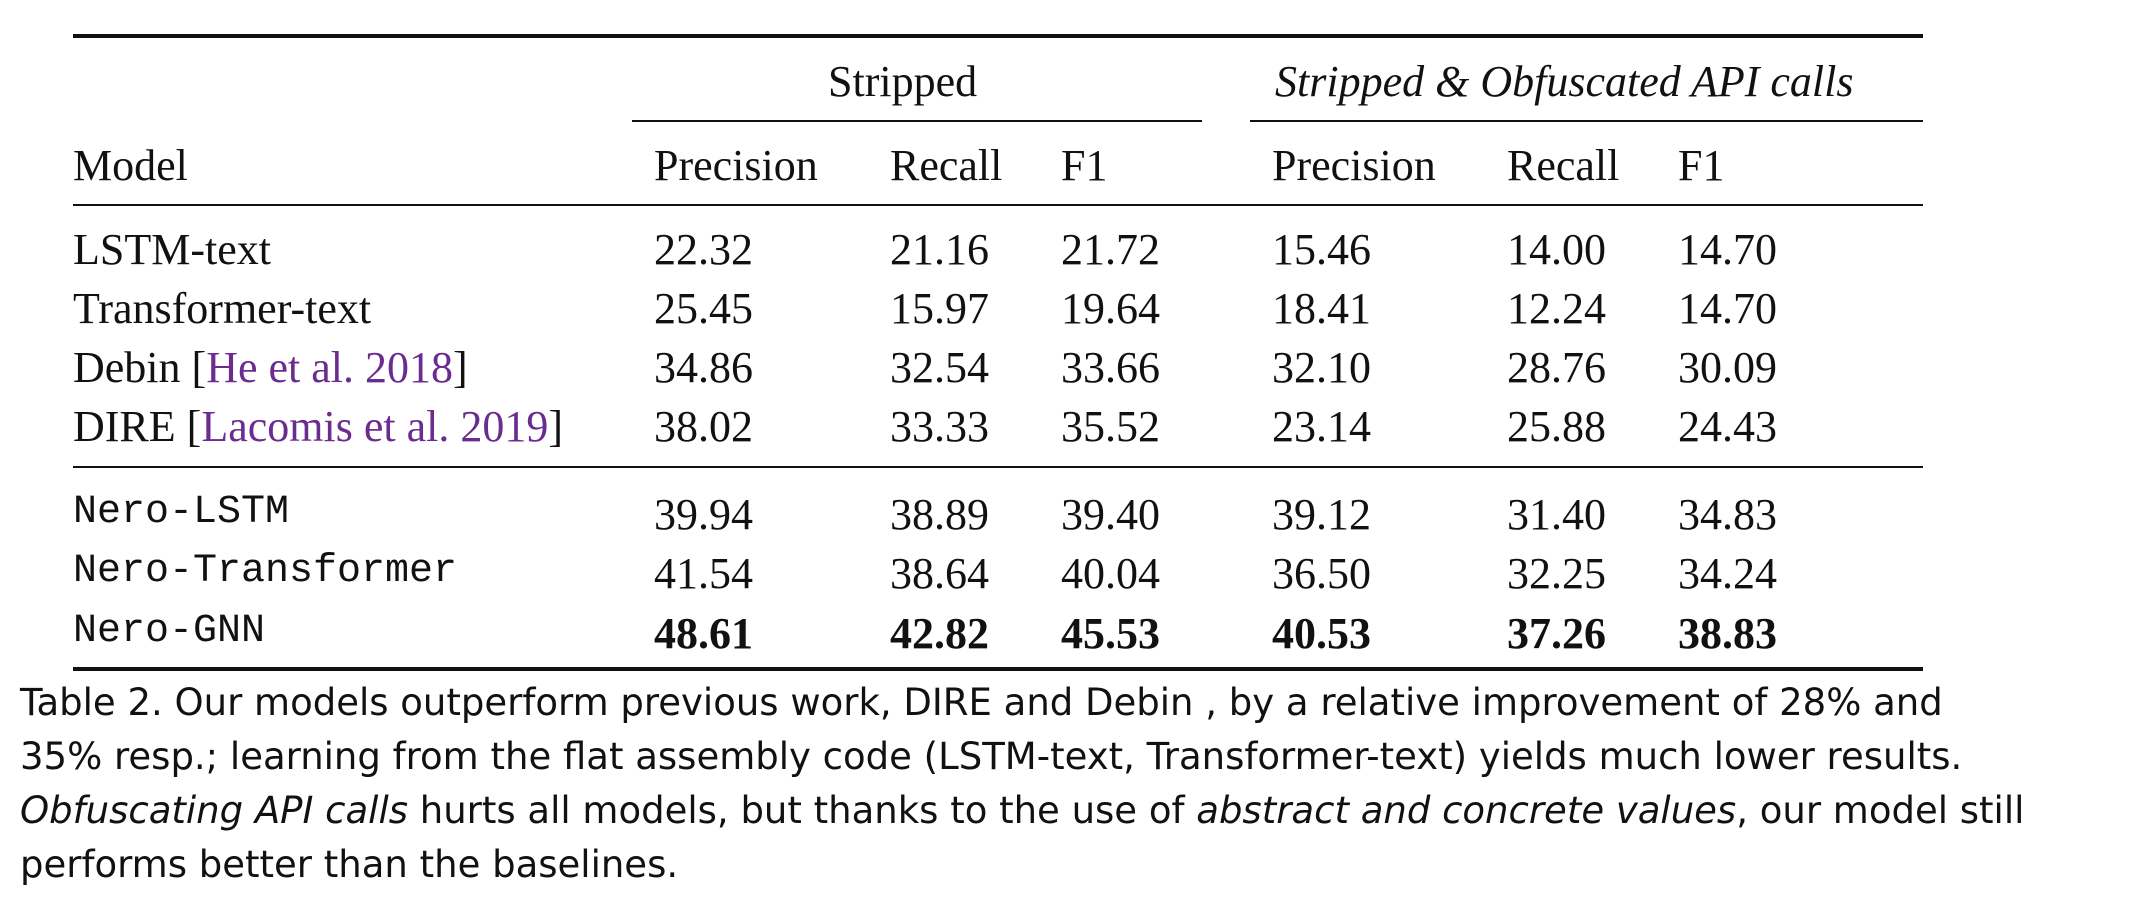 The image size is (2156, 918). What do you see at coordinates (703, 308) in the screenshot?
I see `cell-precision-stripped: 25.45` at bounding box center [703, 308].